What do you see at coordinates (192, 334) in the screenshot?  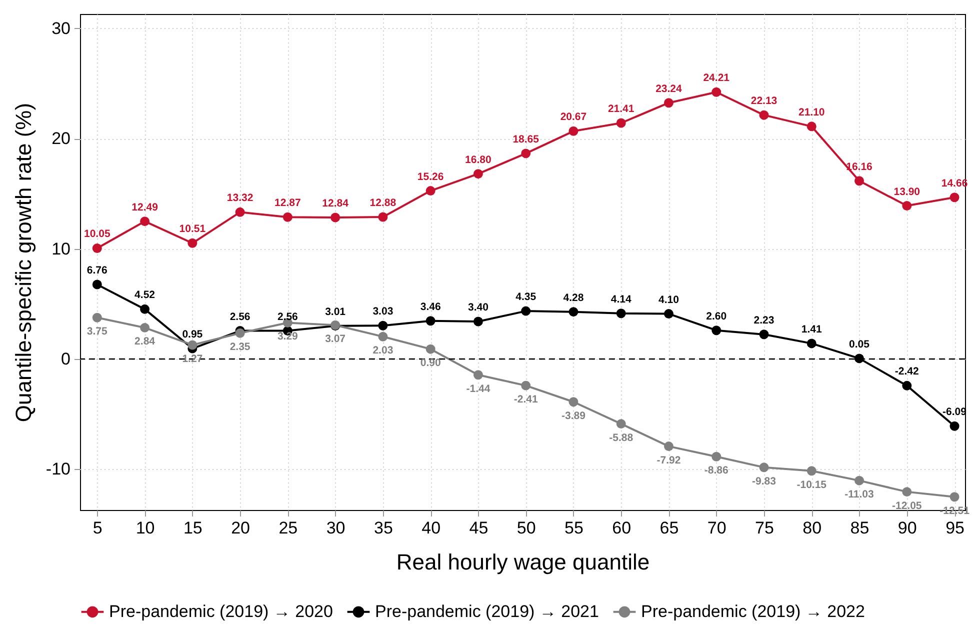 I see `data-label: 0.95` at bounding box center [192, 334].